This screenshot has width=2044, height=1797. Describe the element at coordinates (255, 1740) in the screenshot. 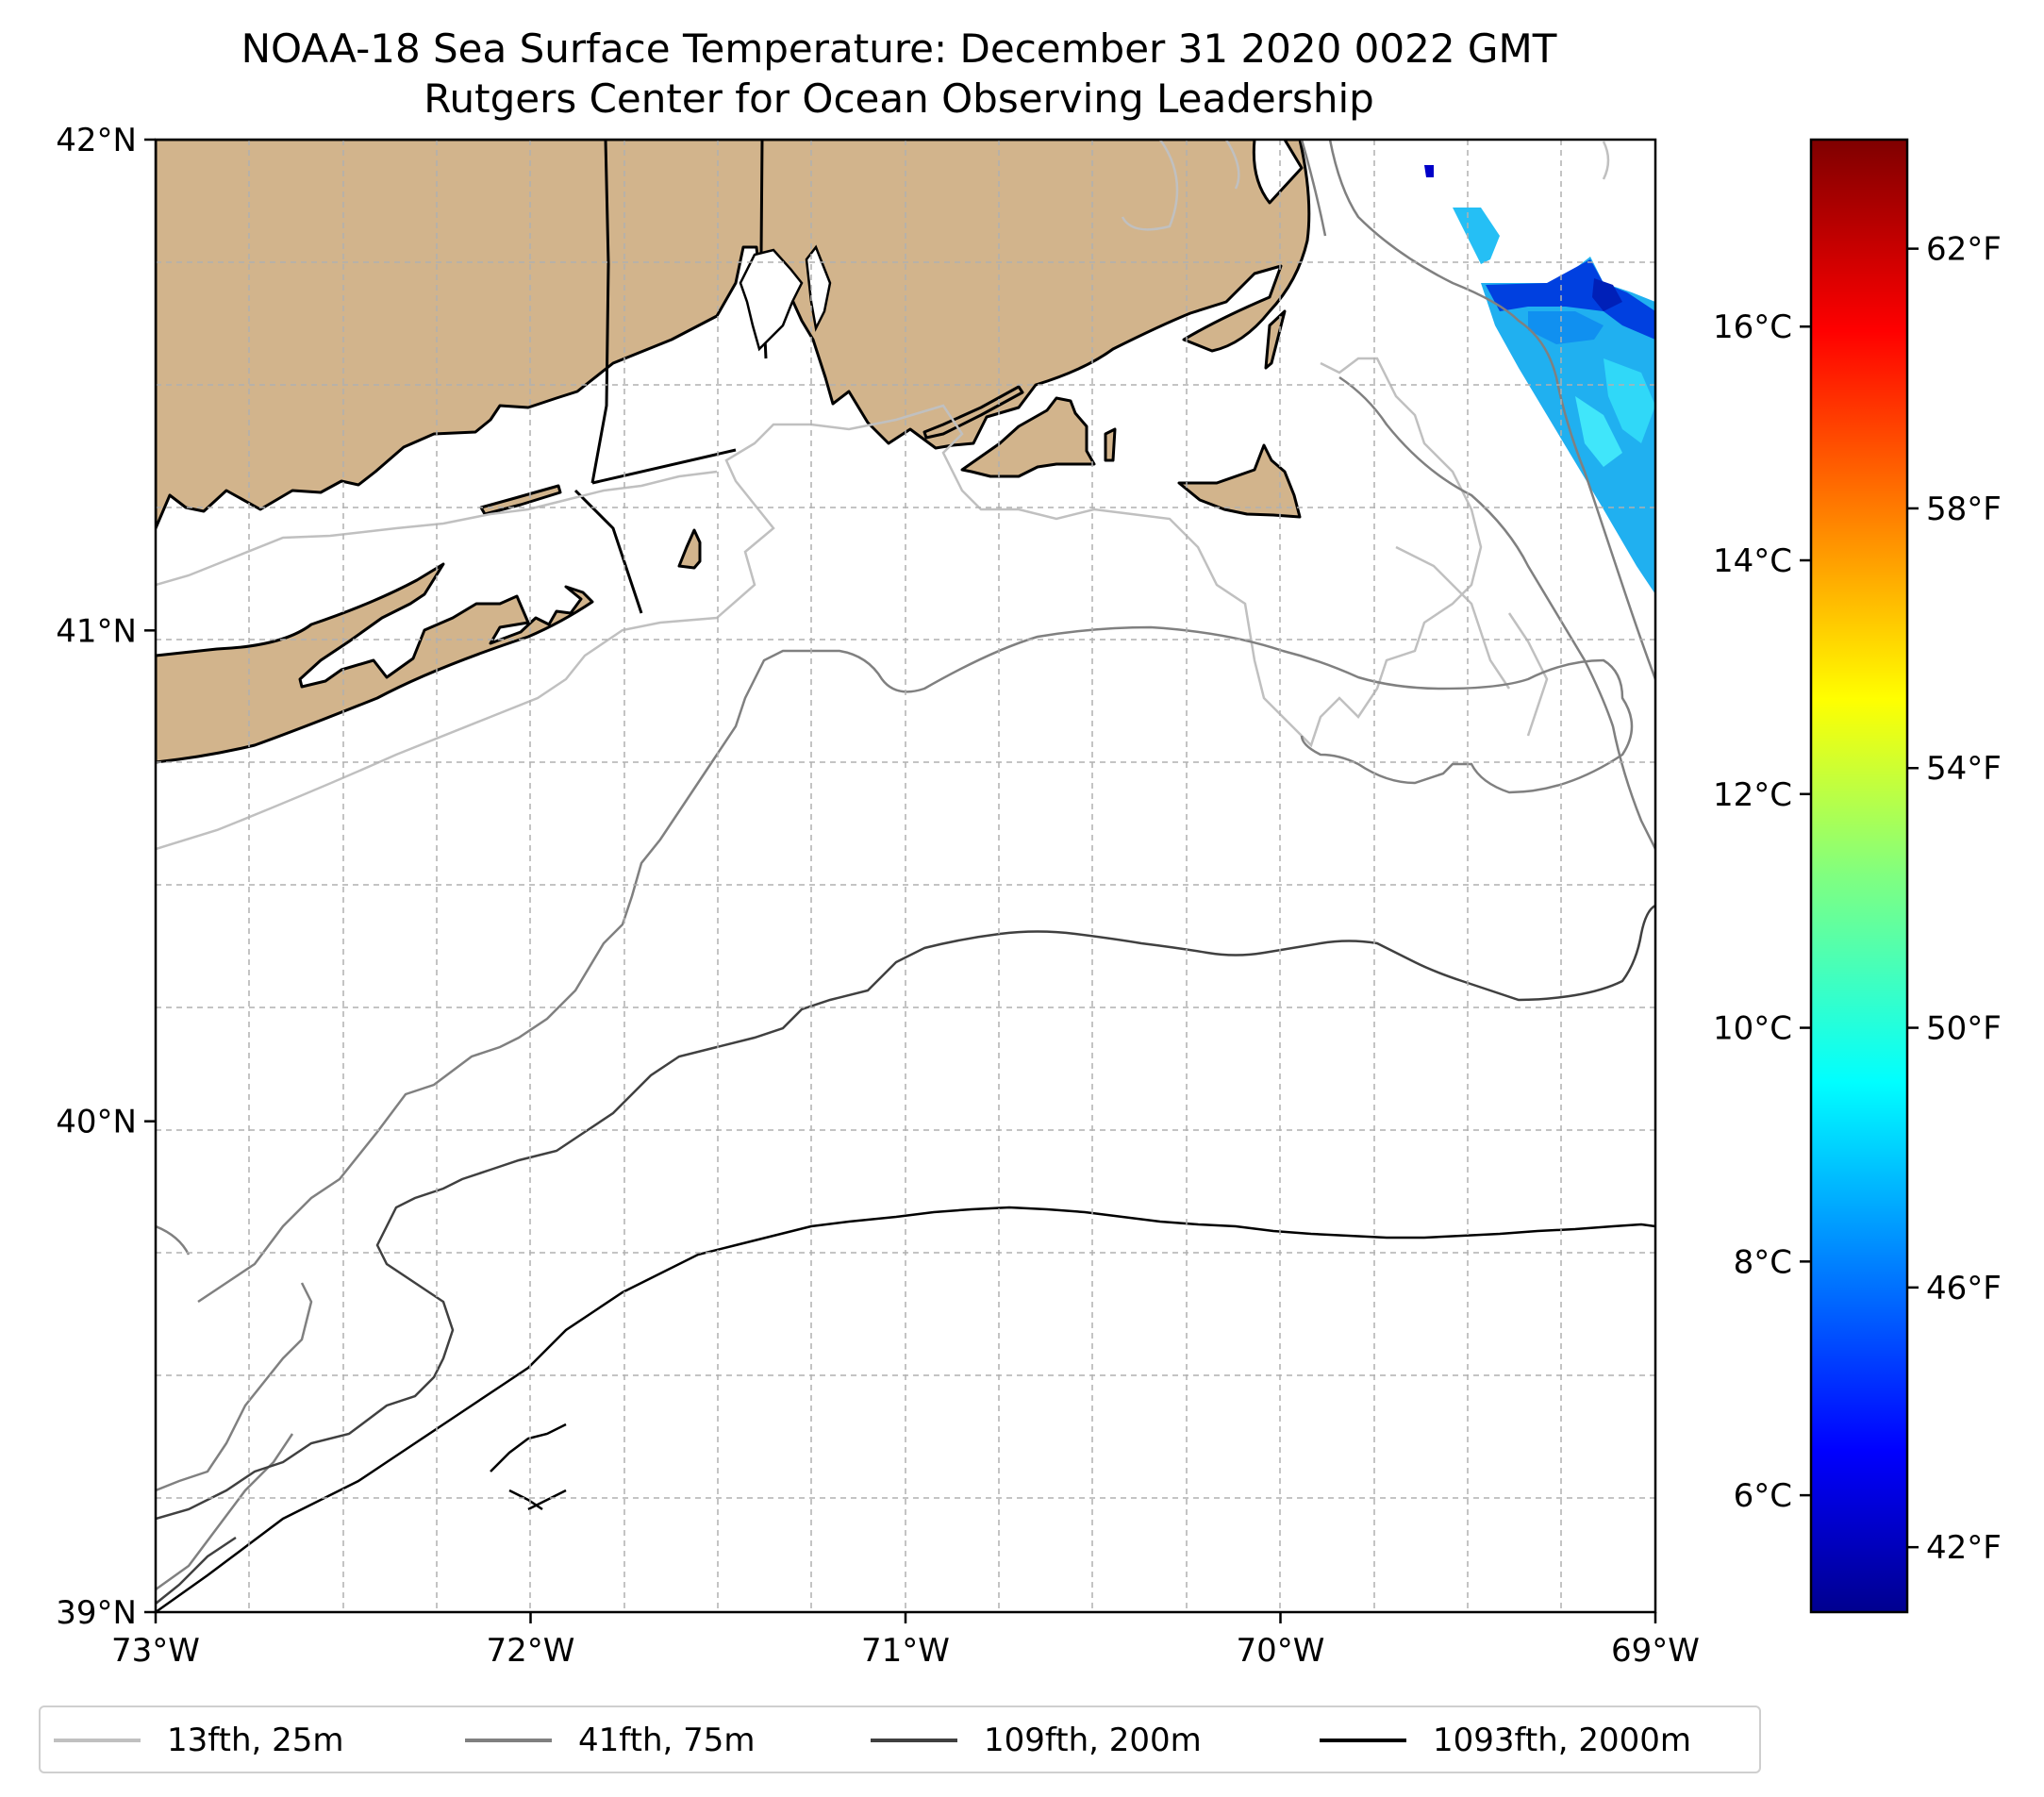

I see `legend-label: 13fth, 25m` at that location.